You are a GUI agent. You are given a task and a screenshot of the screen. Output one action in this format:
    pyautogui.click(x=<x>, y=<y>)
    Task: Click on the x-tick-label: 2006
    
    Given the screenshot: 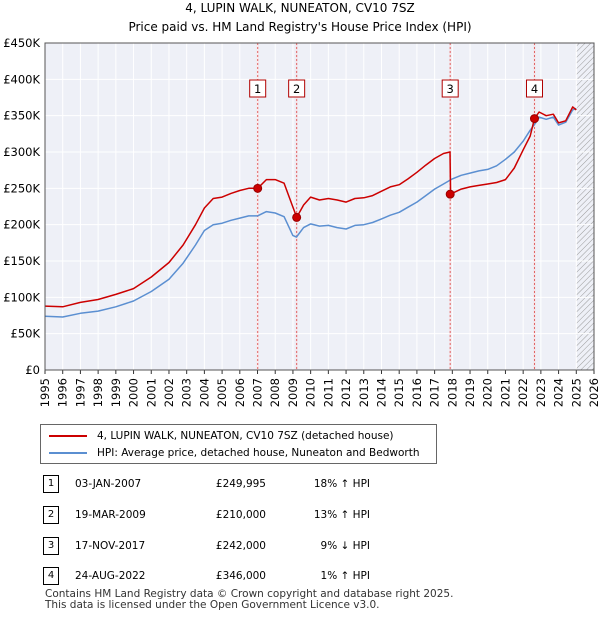 What is the action you would take?
    pyautogui.click(x=240, y=392)
    